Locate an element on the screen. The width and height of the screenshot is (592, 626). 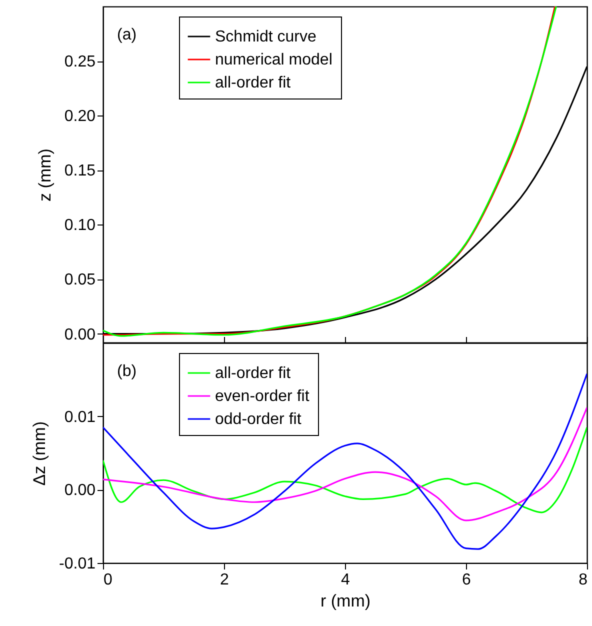
y-tick-label: 0.05 is located at coordinates (80, 280).